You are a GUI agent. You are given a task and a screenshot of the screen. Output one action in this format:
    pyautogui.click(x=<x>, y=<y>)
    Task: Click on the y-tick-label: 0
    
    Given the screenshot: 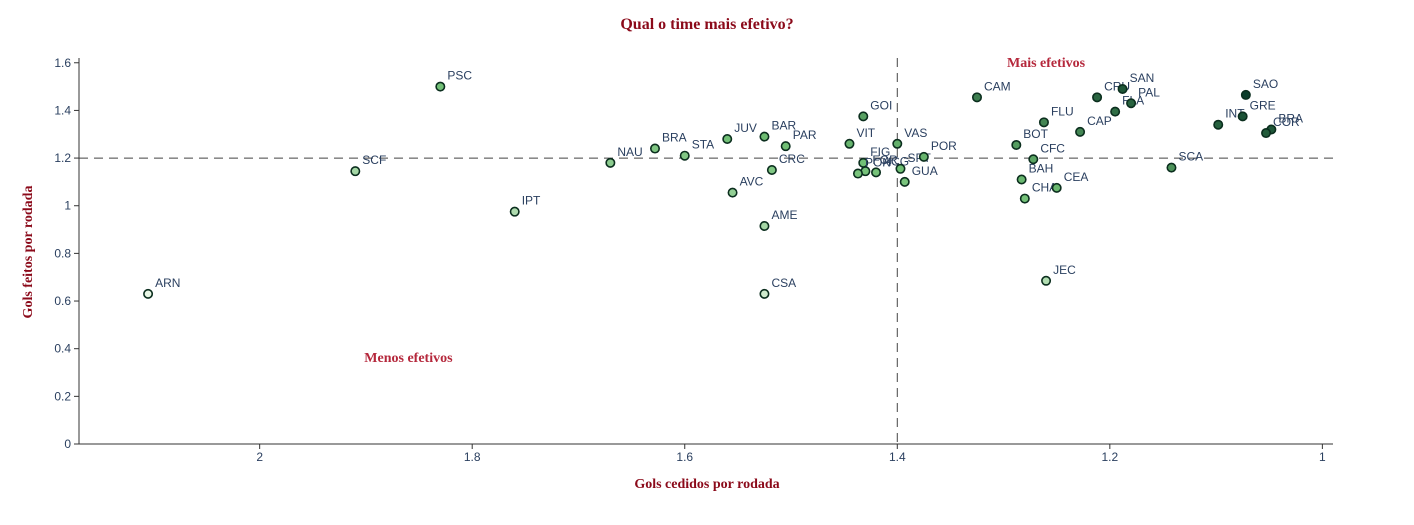 What is the action you would take?
    pyautogui.click(x=67, y=444)
    